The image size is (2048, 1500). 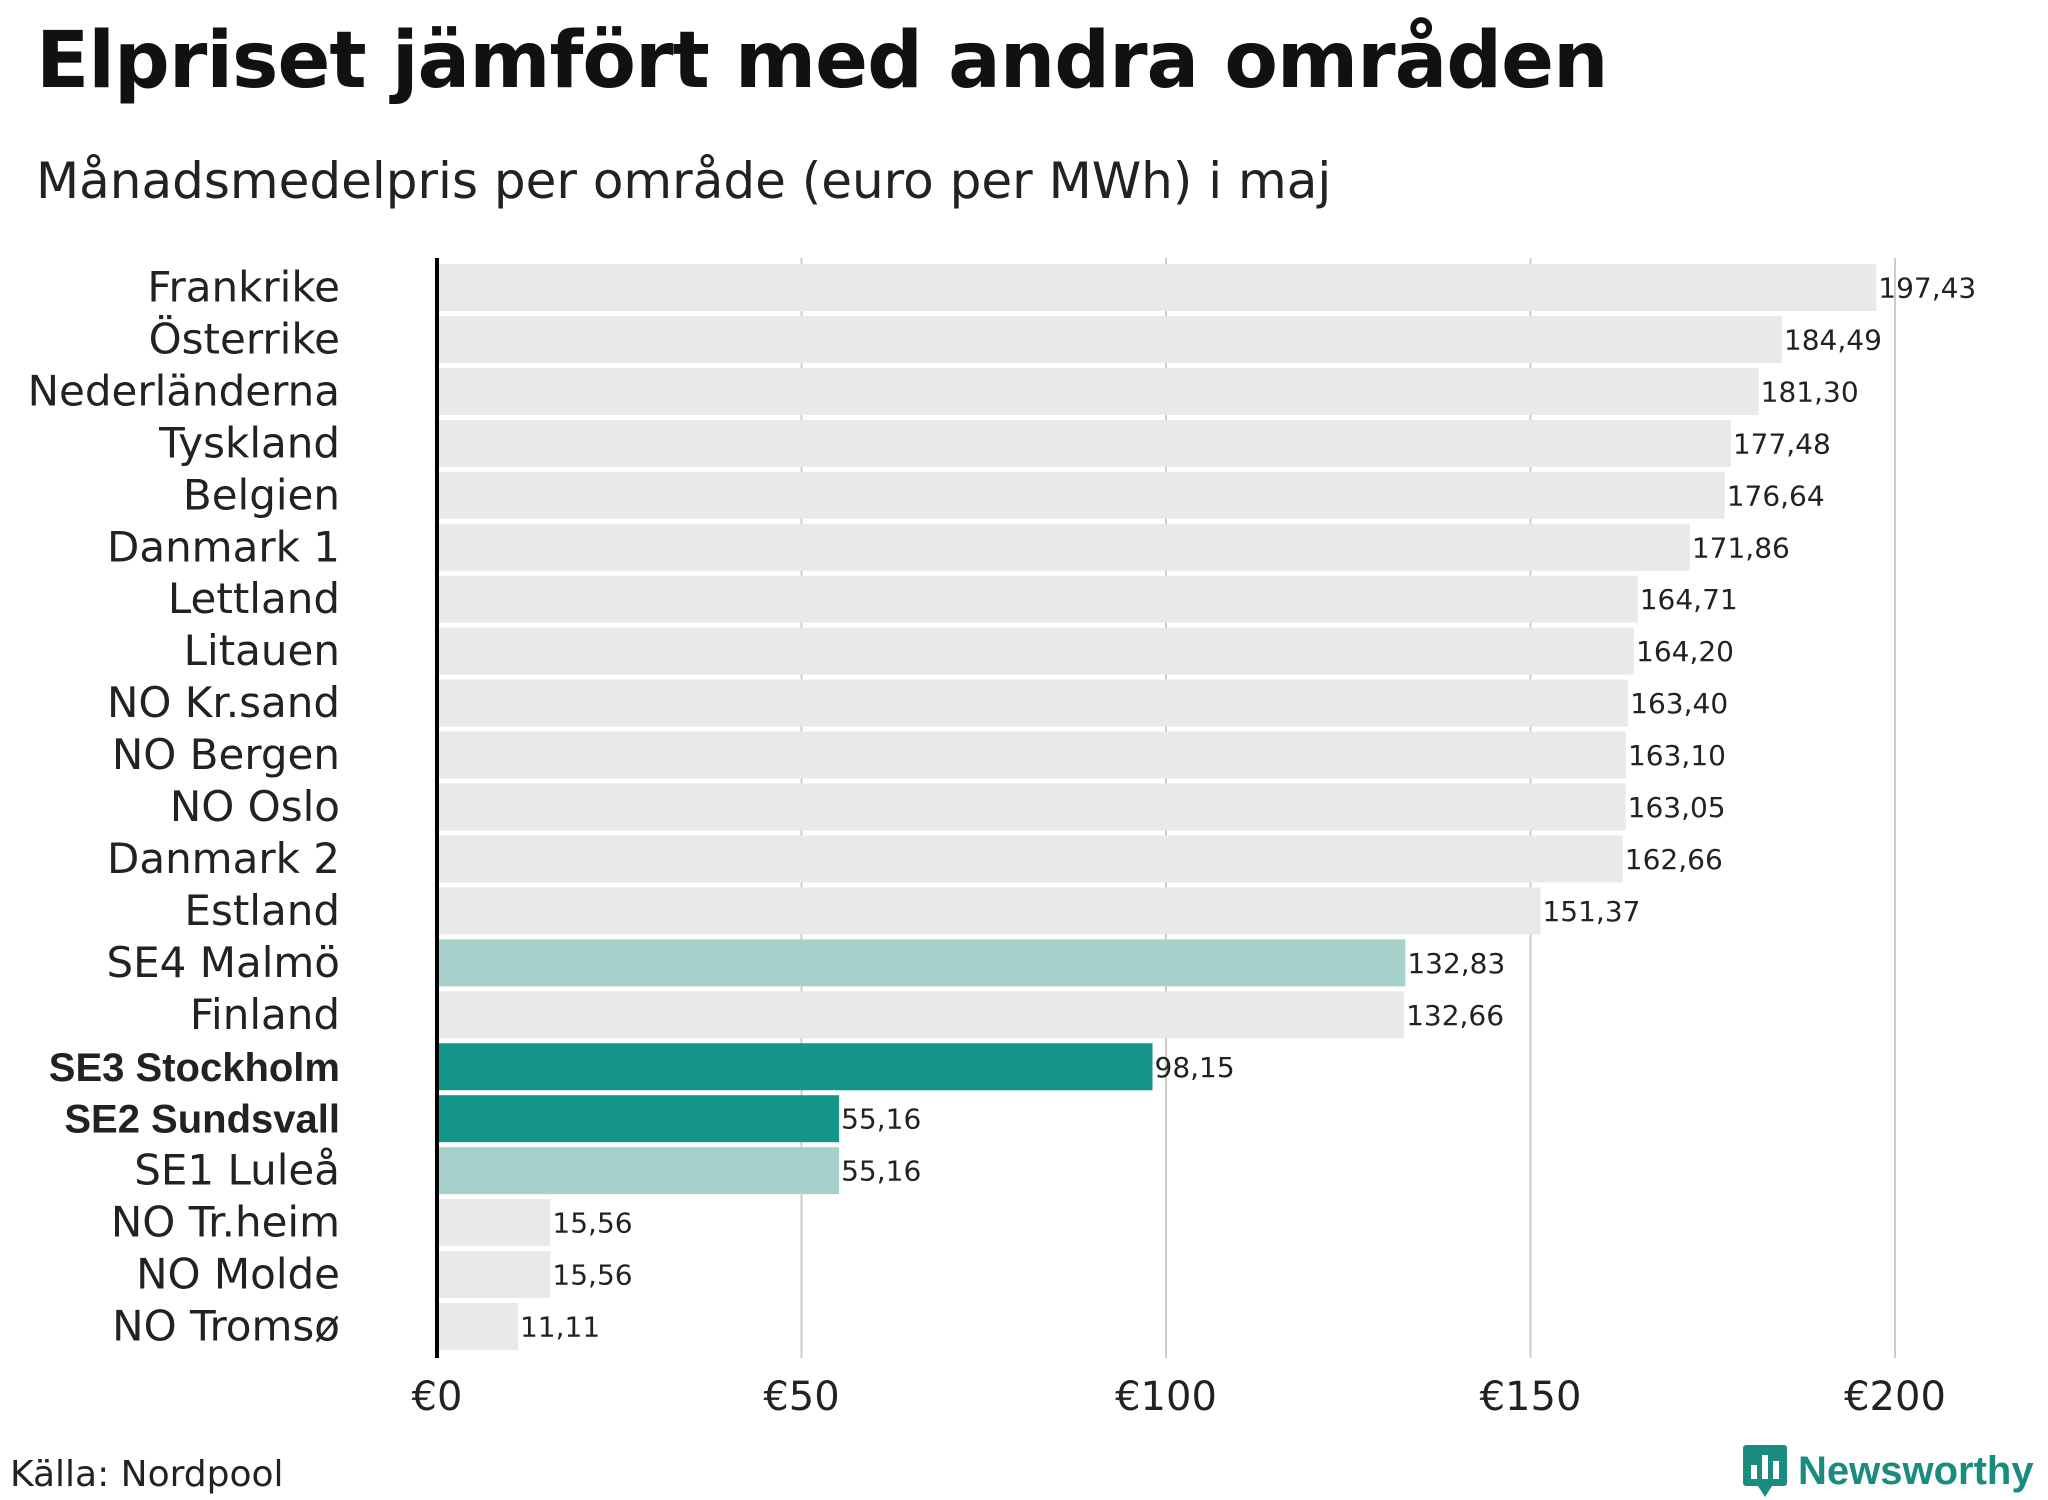 I want to click on category-label: Finland, so click(x=265, y=1014).